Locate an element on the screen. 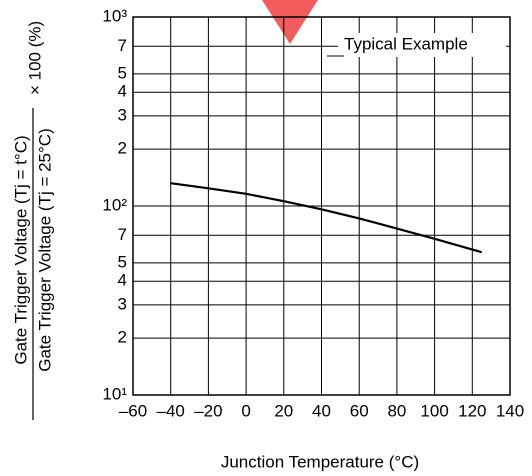 The image size is (532, 476). x-tick-label: 80 is located at coordinates (396, 410).